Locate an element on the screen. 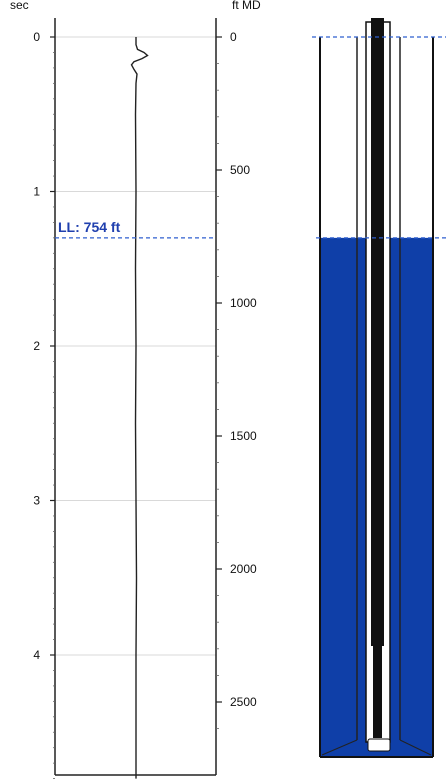  left-axis-ticks: 0 1 2 3 4 is located at coordinates (44, 404).